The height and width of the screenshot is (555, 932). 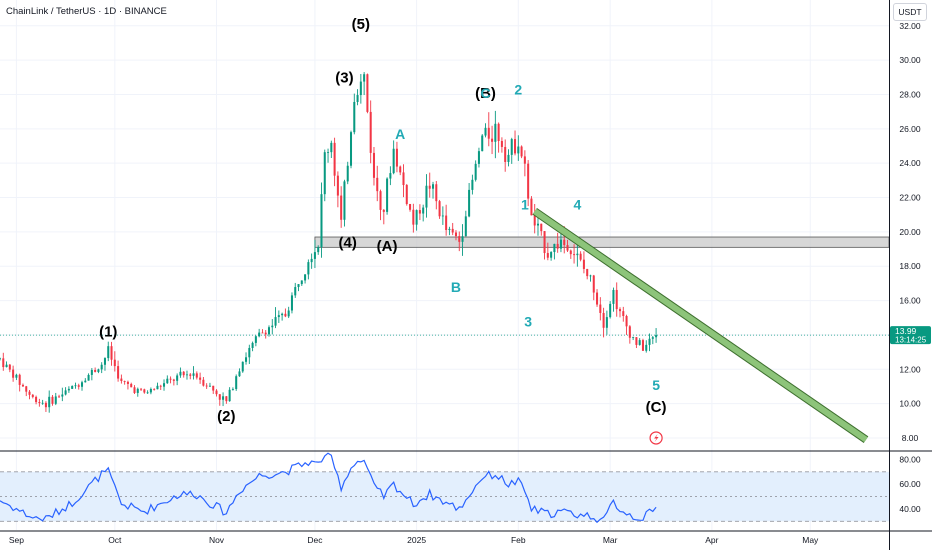 I want to click on price-tick-label: 30.00, so click(x=910, y=60).